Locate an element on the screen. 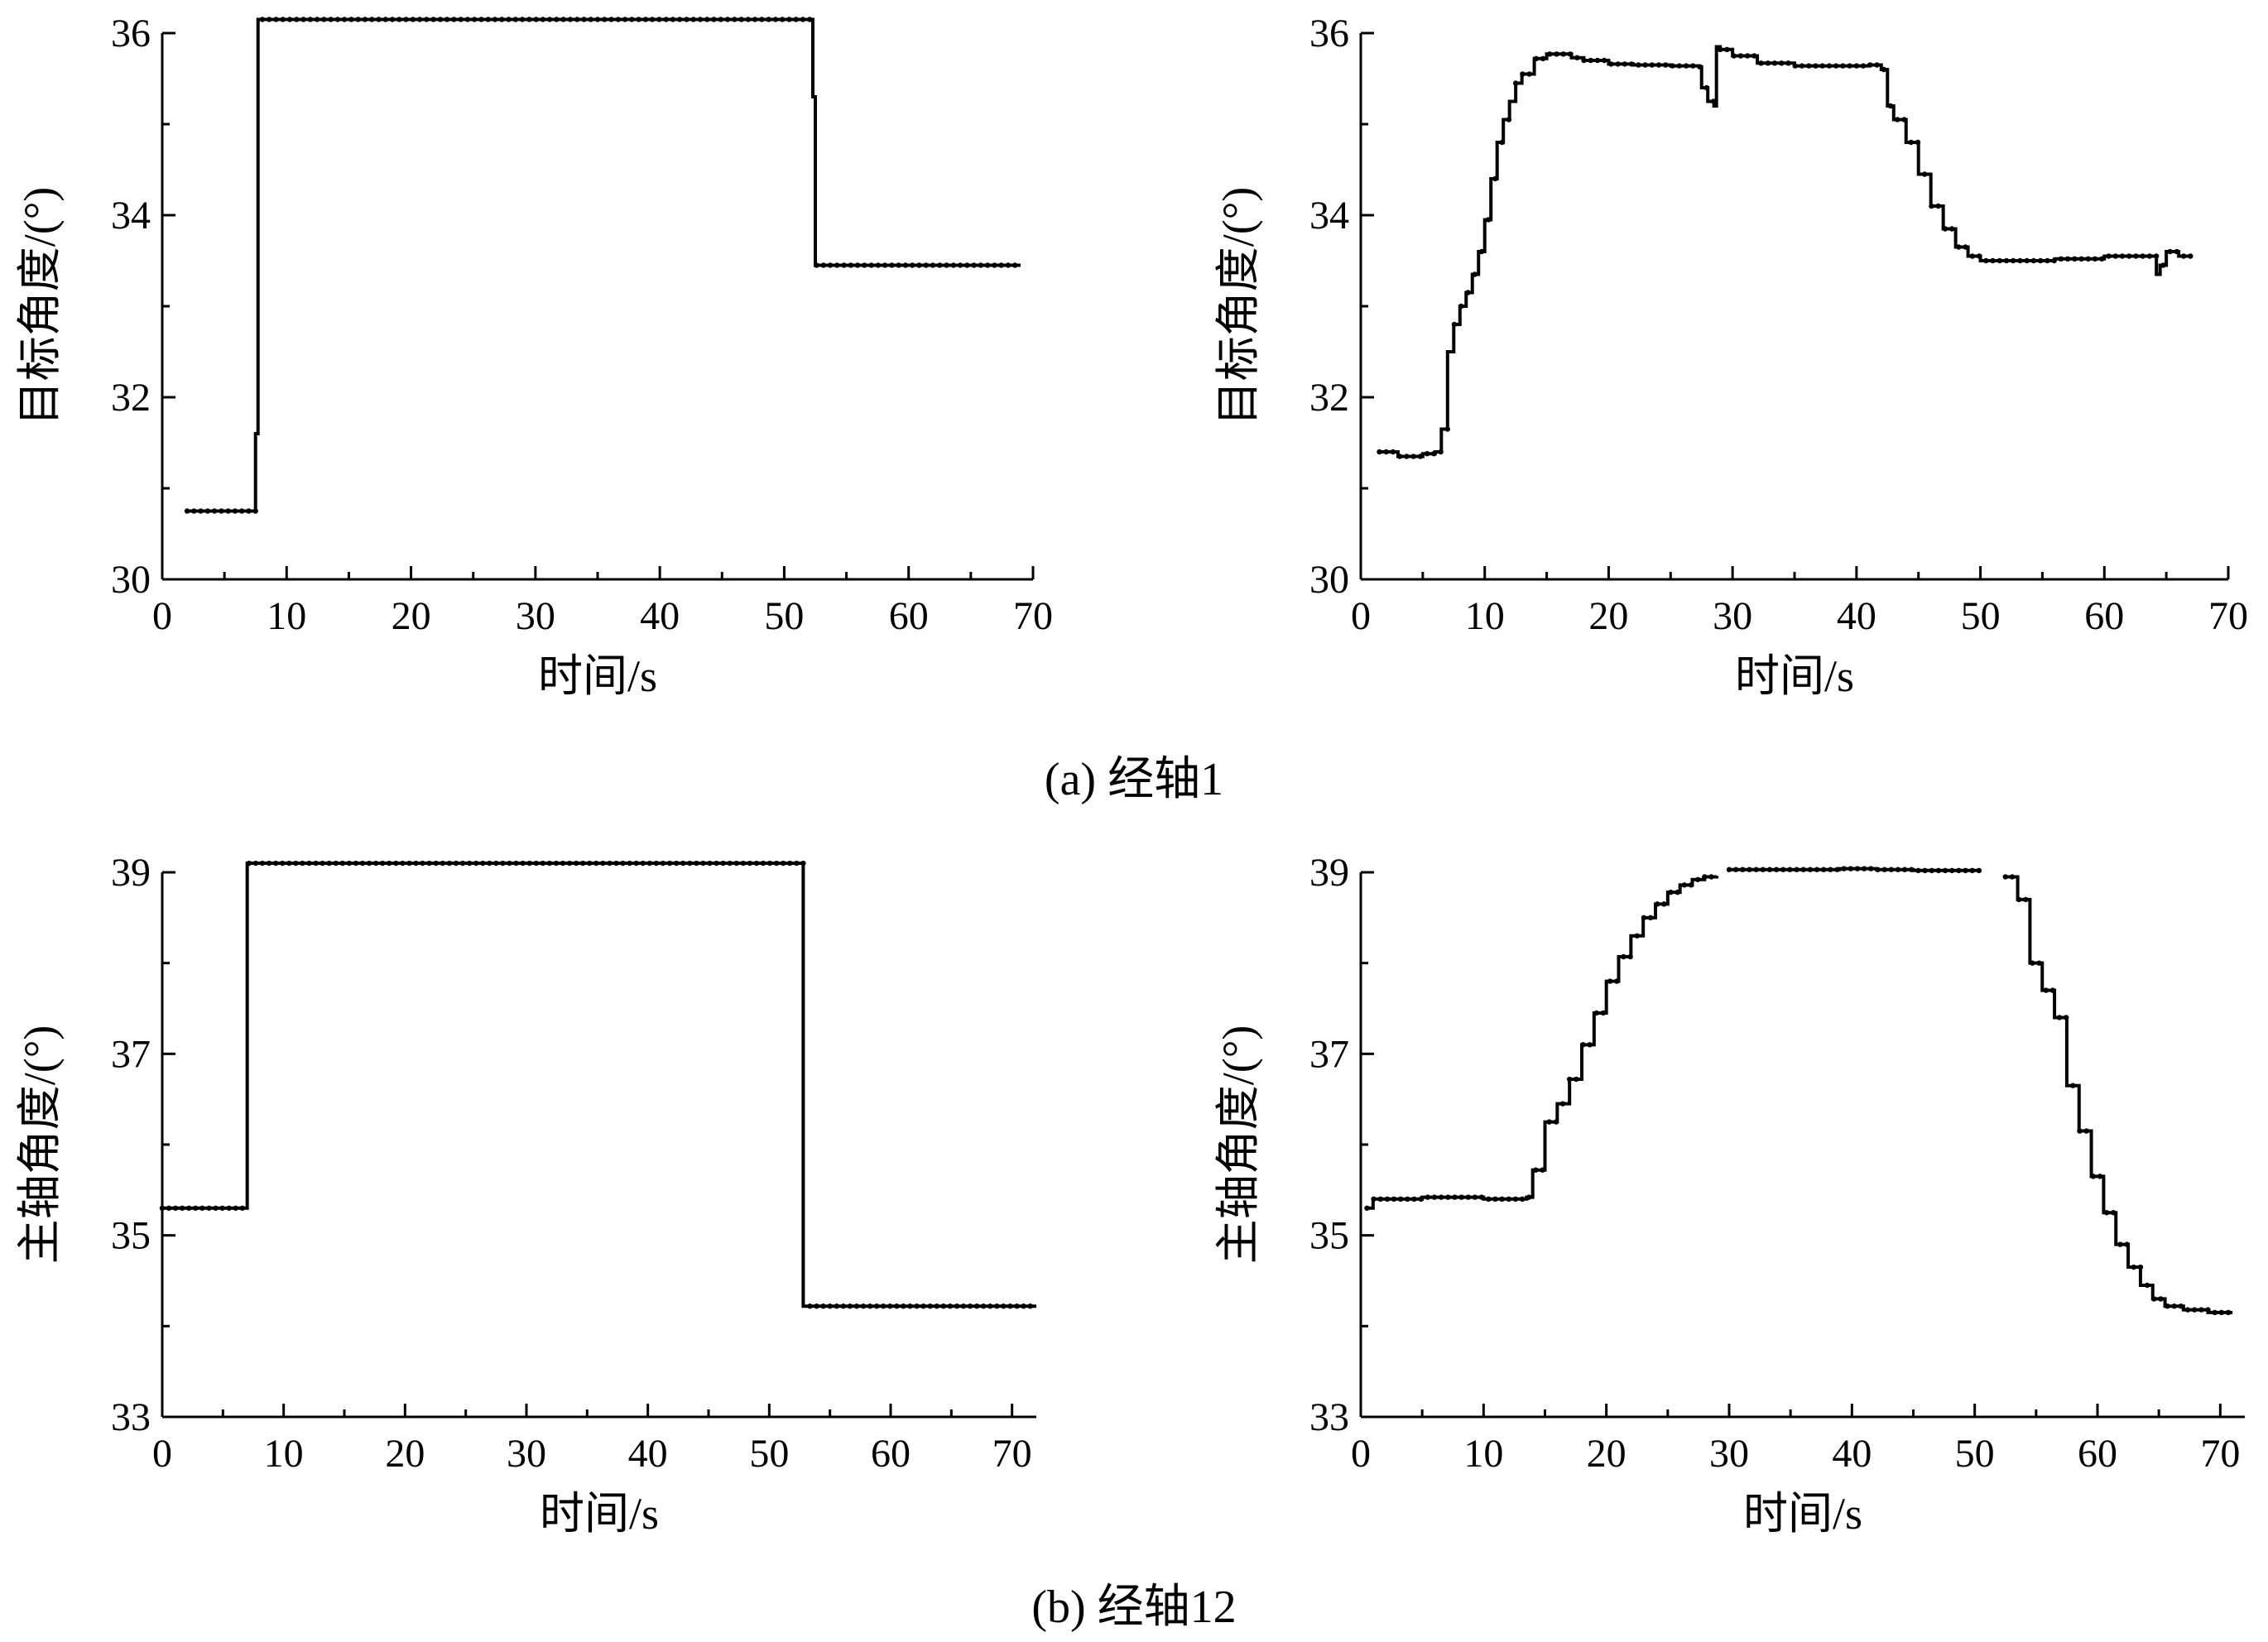  x-tick-label: 40 is located at coordinates (1852, 1454).